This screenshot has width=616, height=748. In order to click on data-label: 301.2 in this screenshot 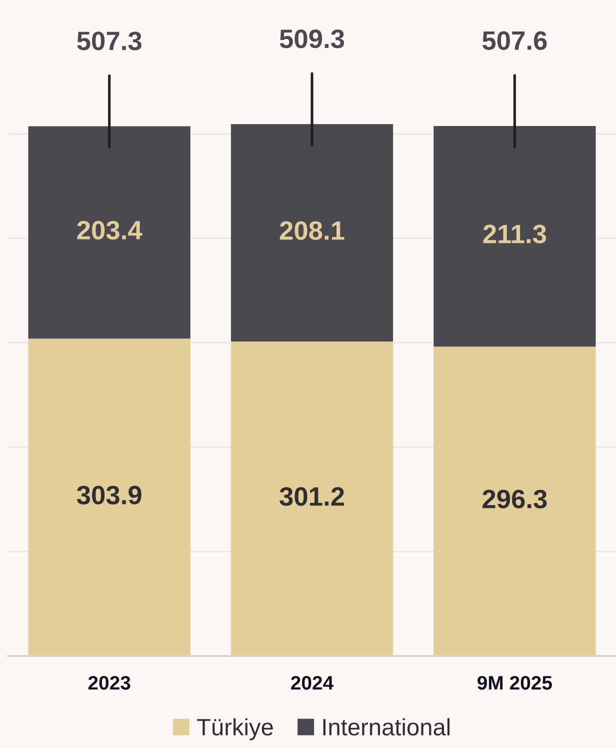, I will do `click(312, 496)`.